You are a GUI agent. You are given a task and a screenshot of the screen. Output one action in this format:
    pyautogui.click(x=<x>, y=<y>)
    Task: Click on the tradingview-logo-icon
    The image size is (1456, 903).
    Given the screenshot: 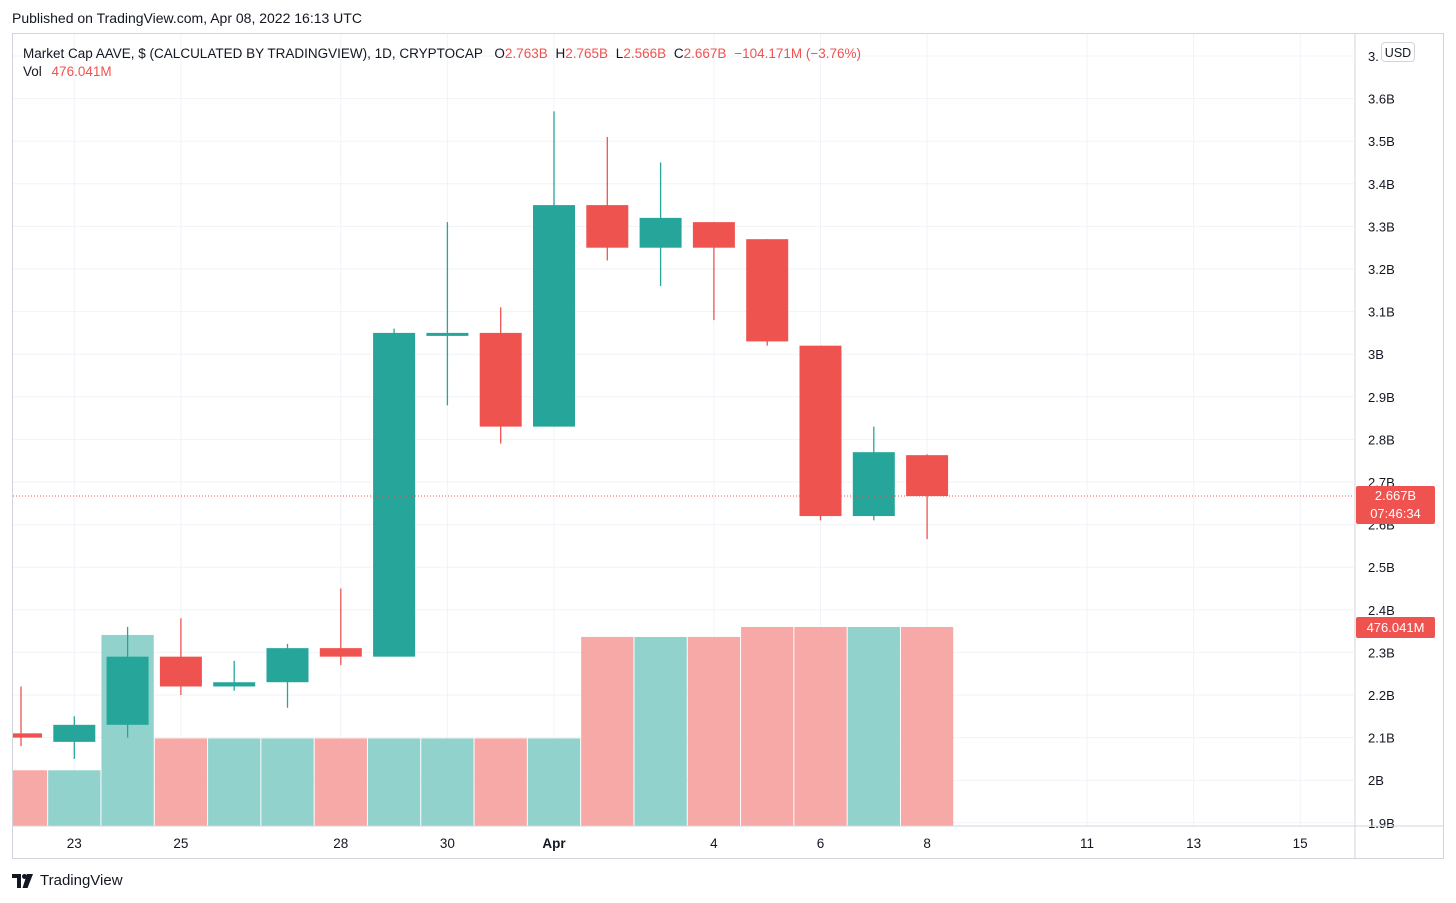 What is the action you would take?
    pyautogui.click(x=22, y=880)
    